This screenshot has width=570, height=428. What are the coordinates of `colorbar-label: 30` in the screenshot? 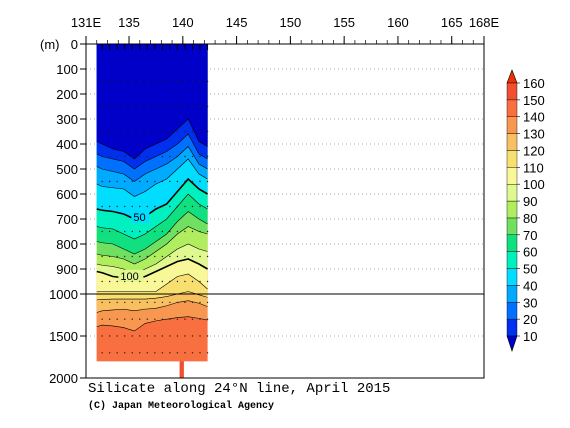 It's located at (530, 302).